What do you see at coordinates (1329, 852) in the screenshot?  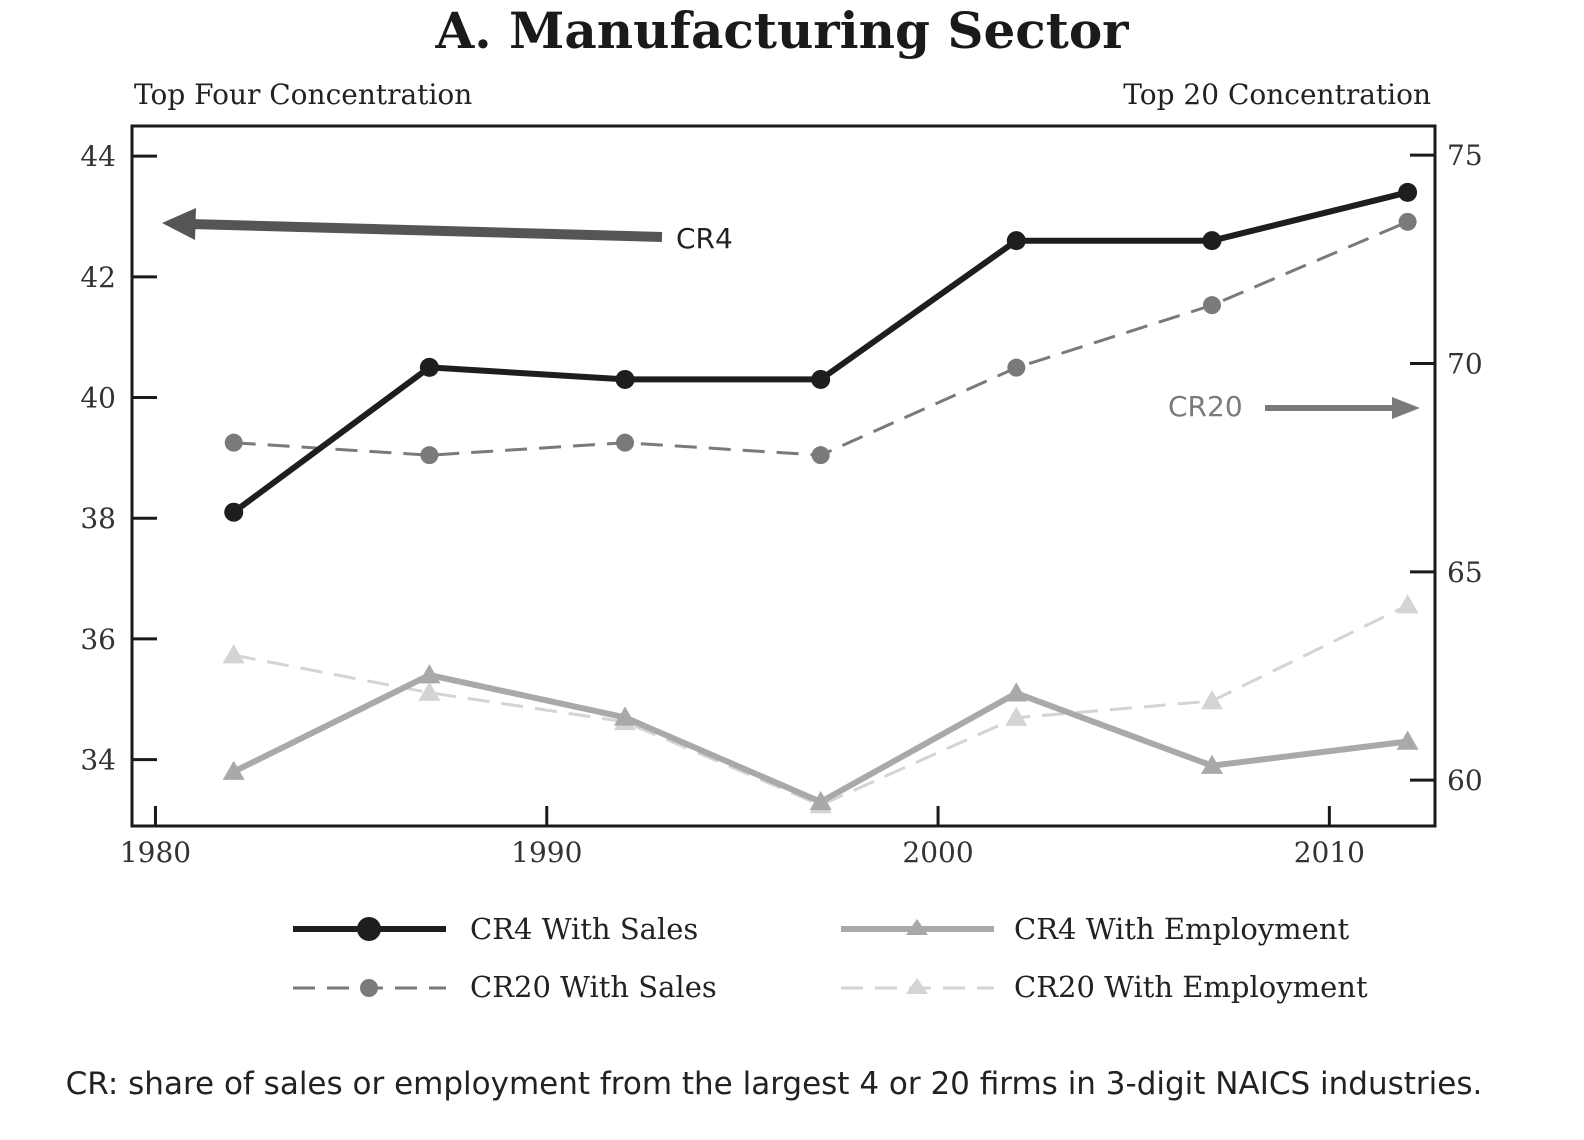 I see `x-tick-label: 2010` at bounding box center [1329, 852].